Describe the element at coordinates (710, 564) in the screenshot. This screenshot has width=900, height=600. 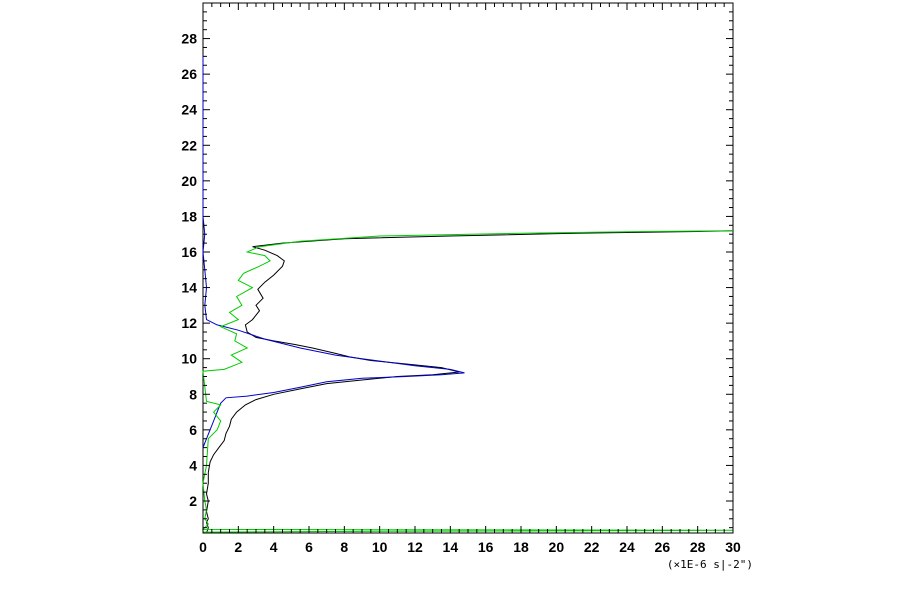
I see `x-axis-unit-label: (×1E-6 s|-2")` at that location.